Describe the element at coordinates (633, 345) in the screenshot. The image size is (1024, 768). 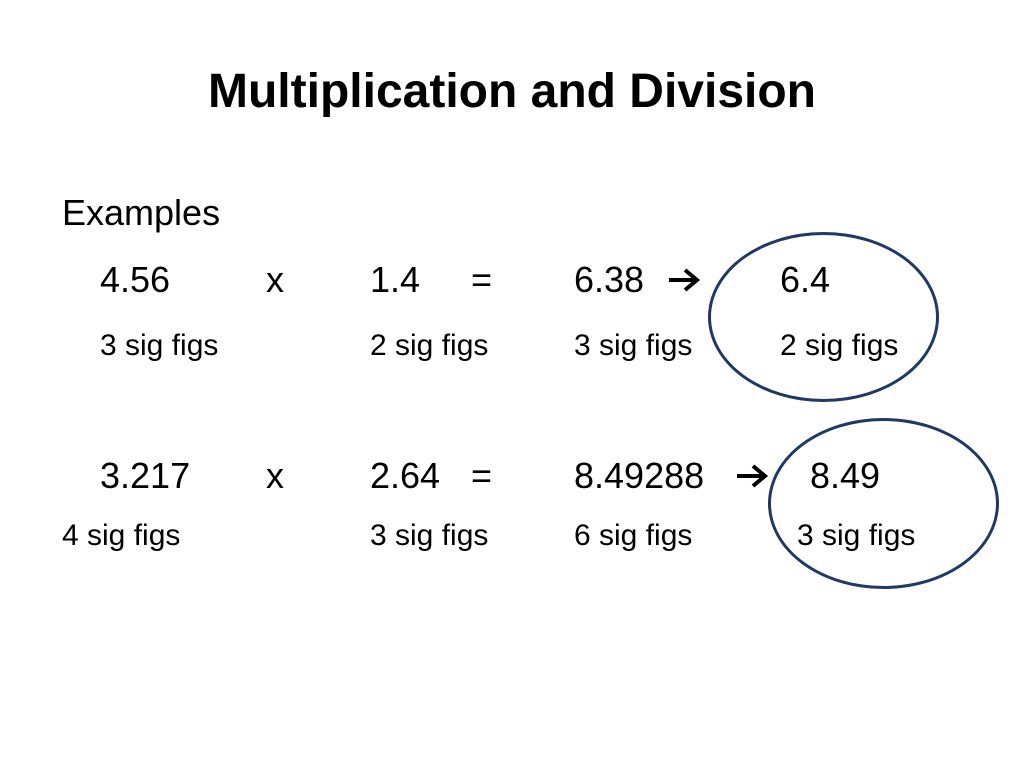
I see `example1-result-sigfigs: 3 sig figs` at that location.